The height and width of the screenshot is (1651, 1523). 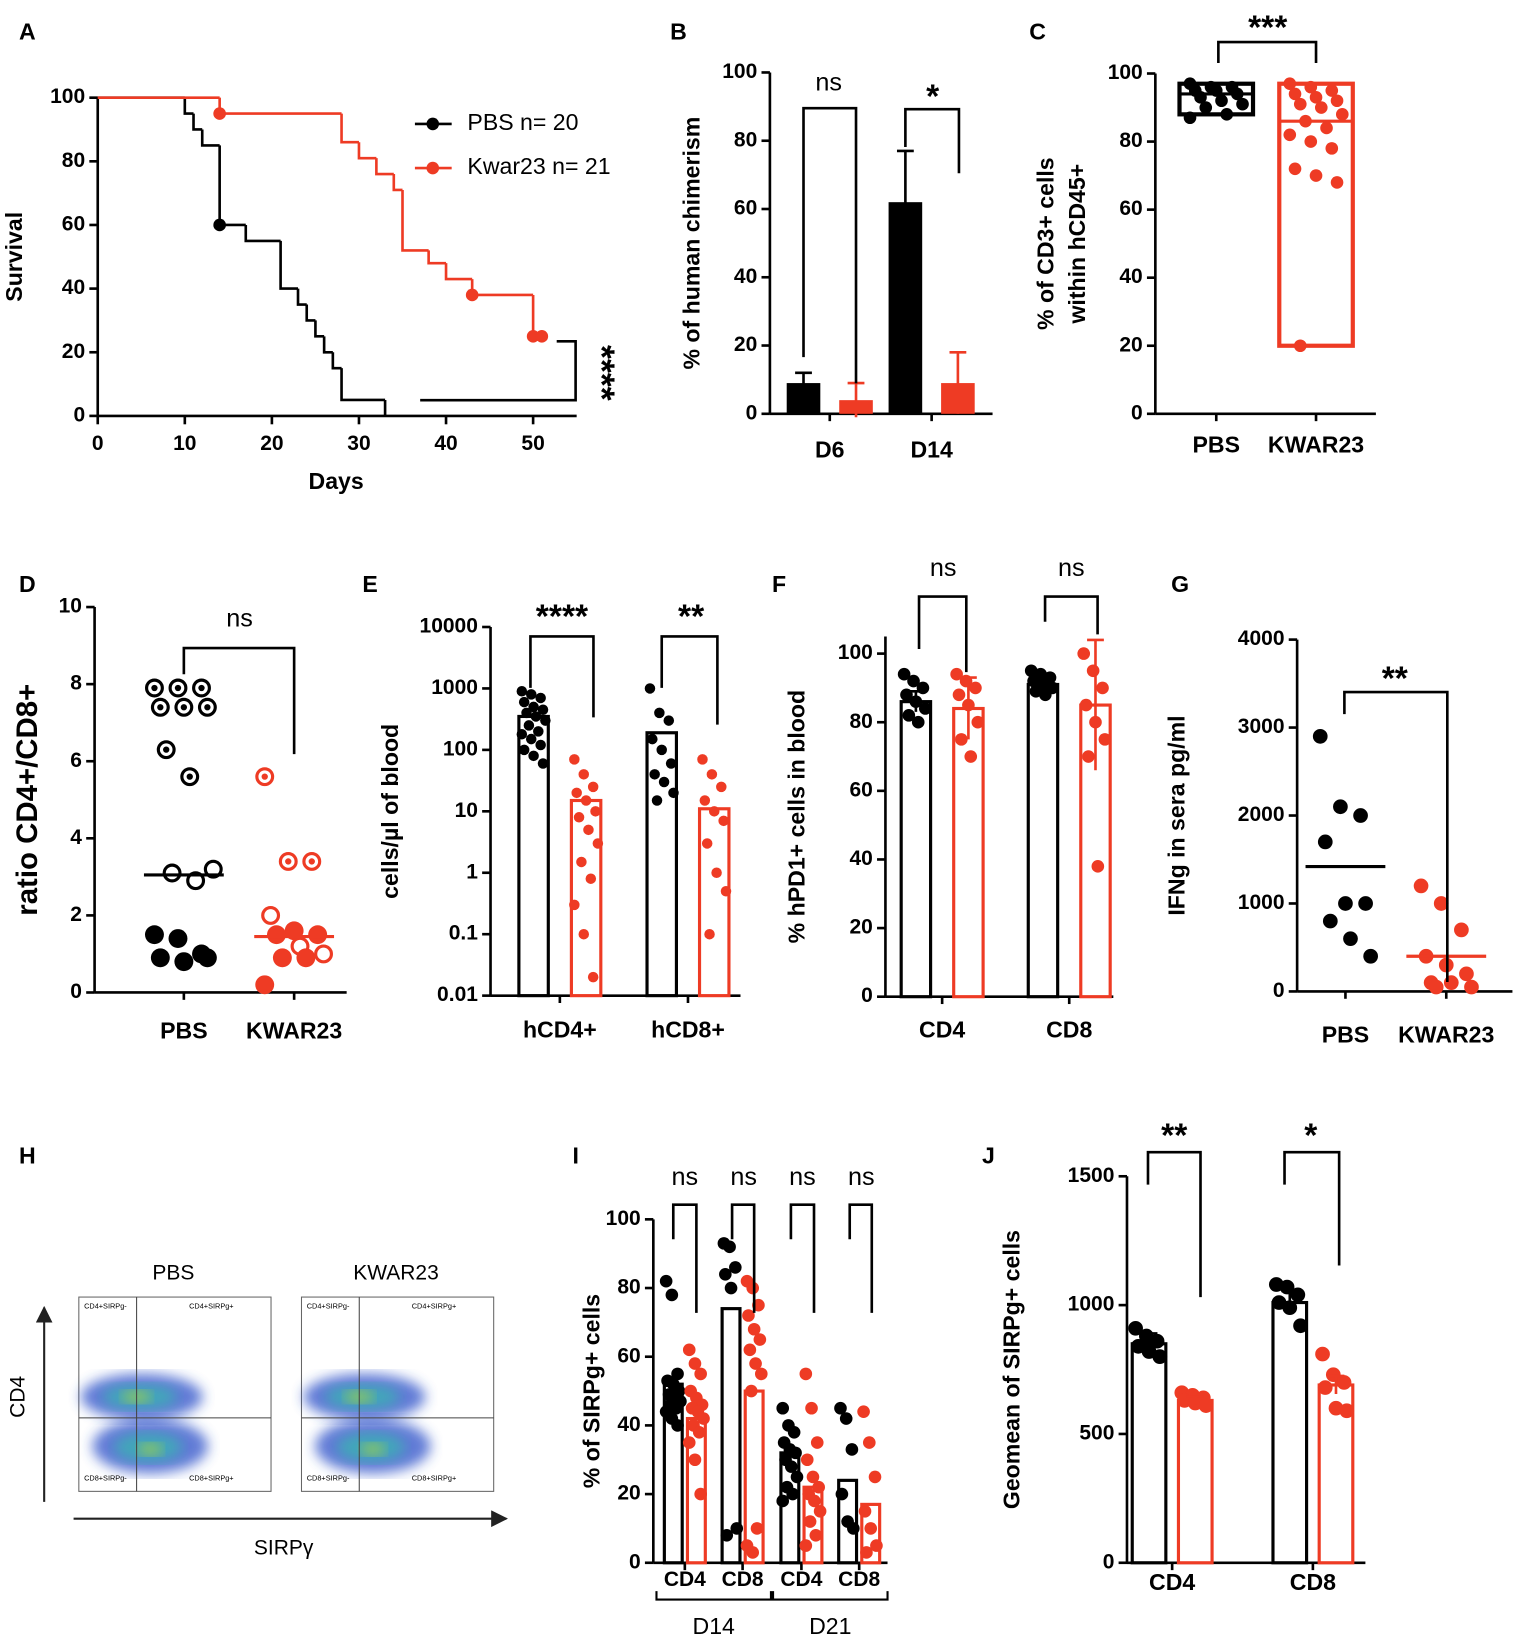 I want to click on y-tick-label: 8, so click(x=76, y=683).